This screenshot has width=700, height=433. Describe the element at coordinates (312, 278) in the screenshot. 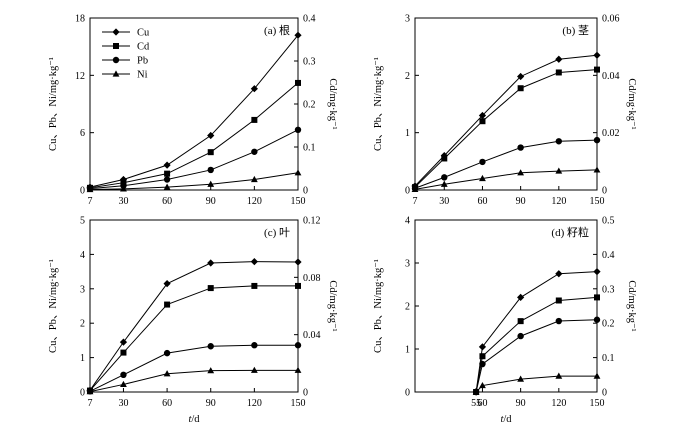

I see `y2-tick-label: 0.08` at that location.